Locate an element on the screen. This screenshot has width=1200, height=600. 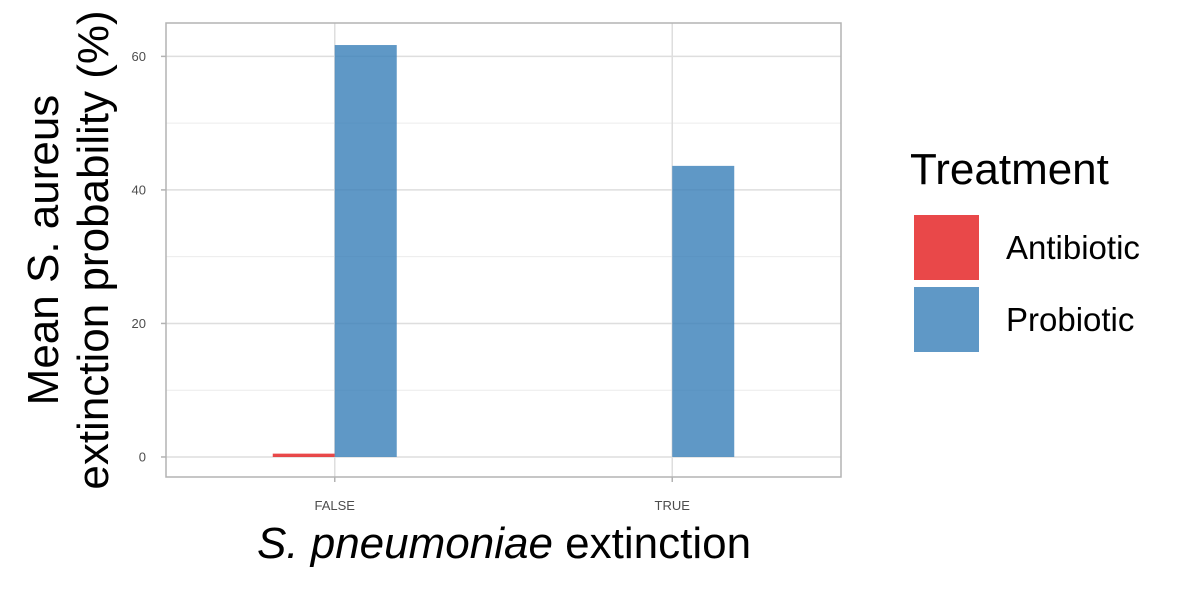
legend: Treatment Antibiotic Probiotic is located at coordinates (1025, 249).